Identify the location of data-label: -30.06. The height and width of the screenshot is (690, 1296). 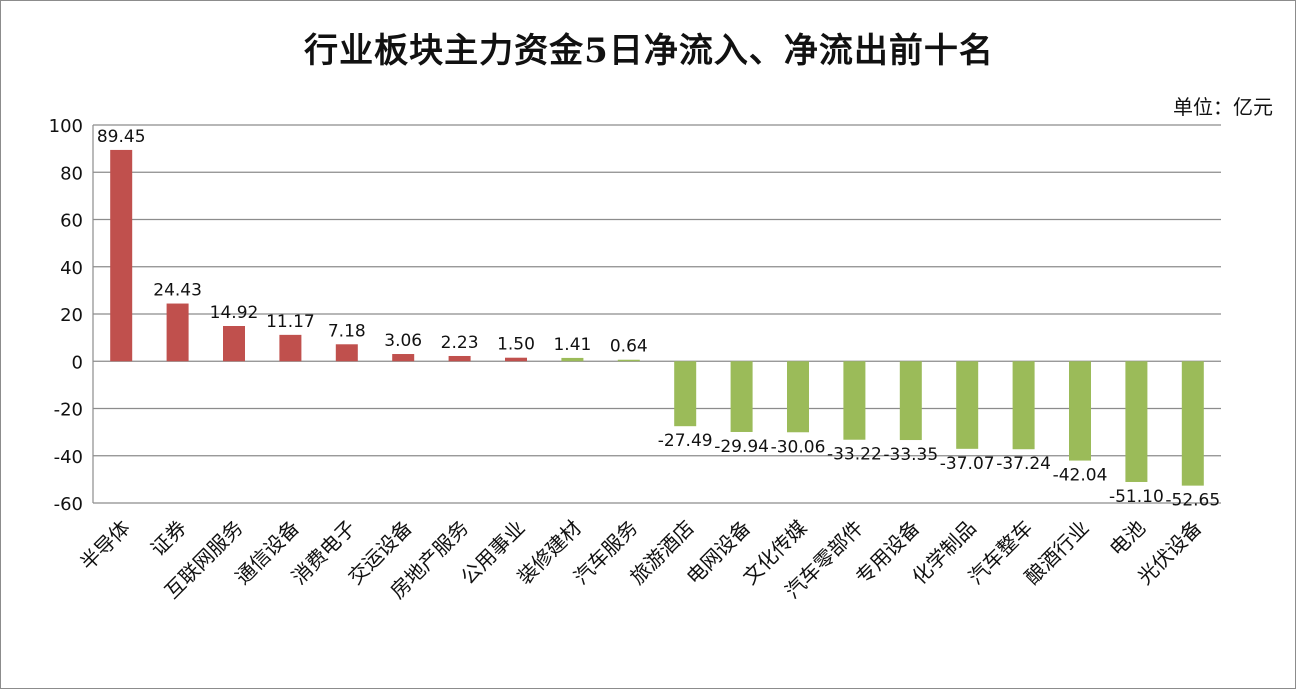
(798, 447).